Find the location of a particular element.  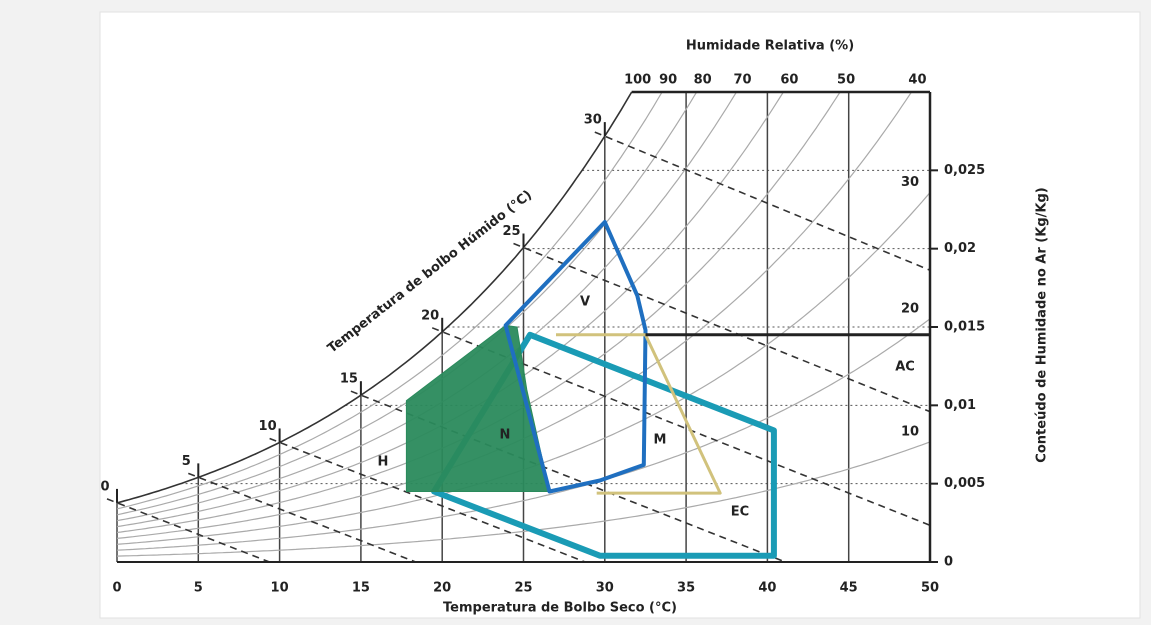

wet-bulb-tick-label: 15 is located at coordinates (349, 379).